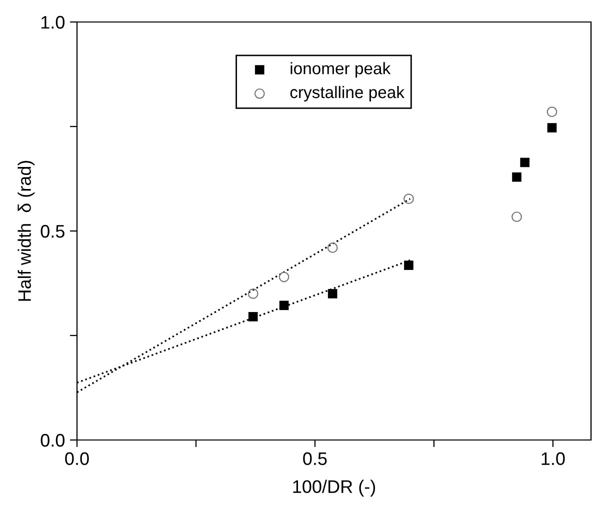 Image resolution: width=592 pixels, height=506 pixels. I want to click on x-tick-label: 1.0, so click(553, 459).